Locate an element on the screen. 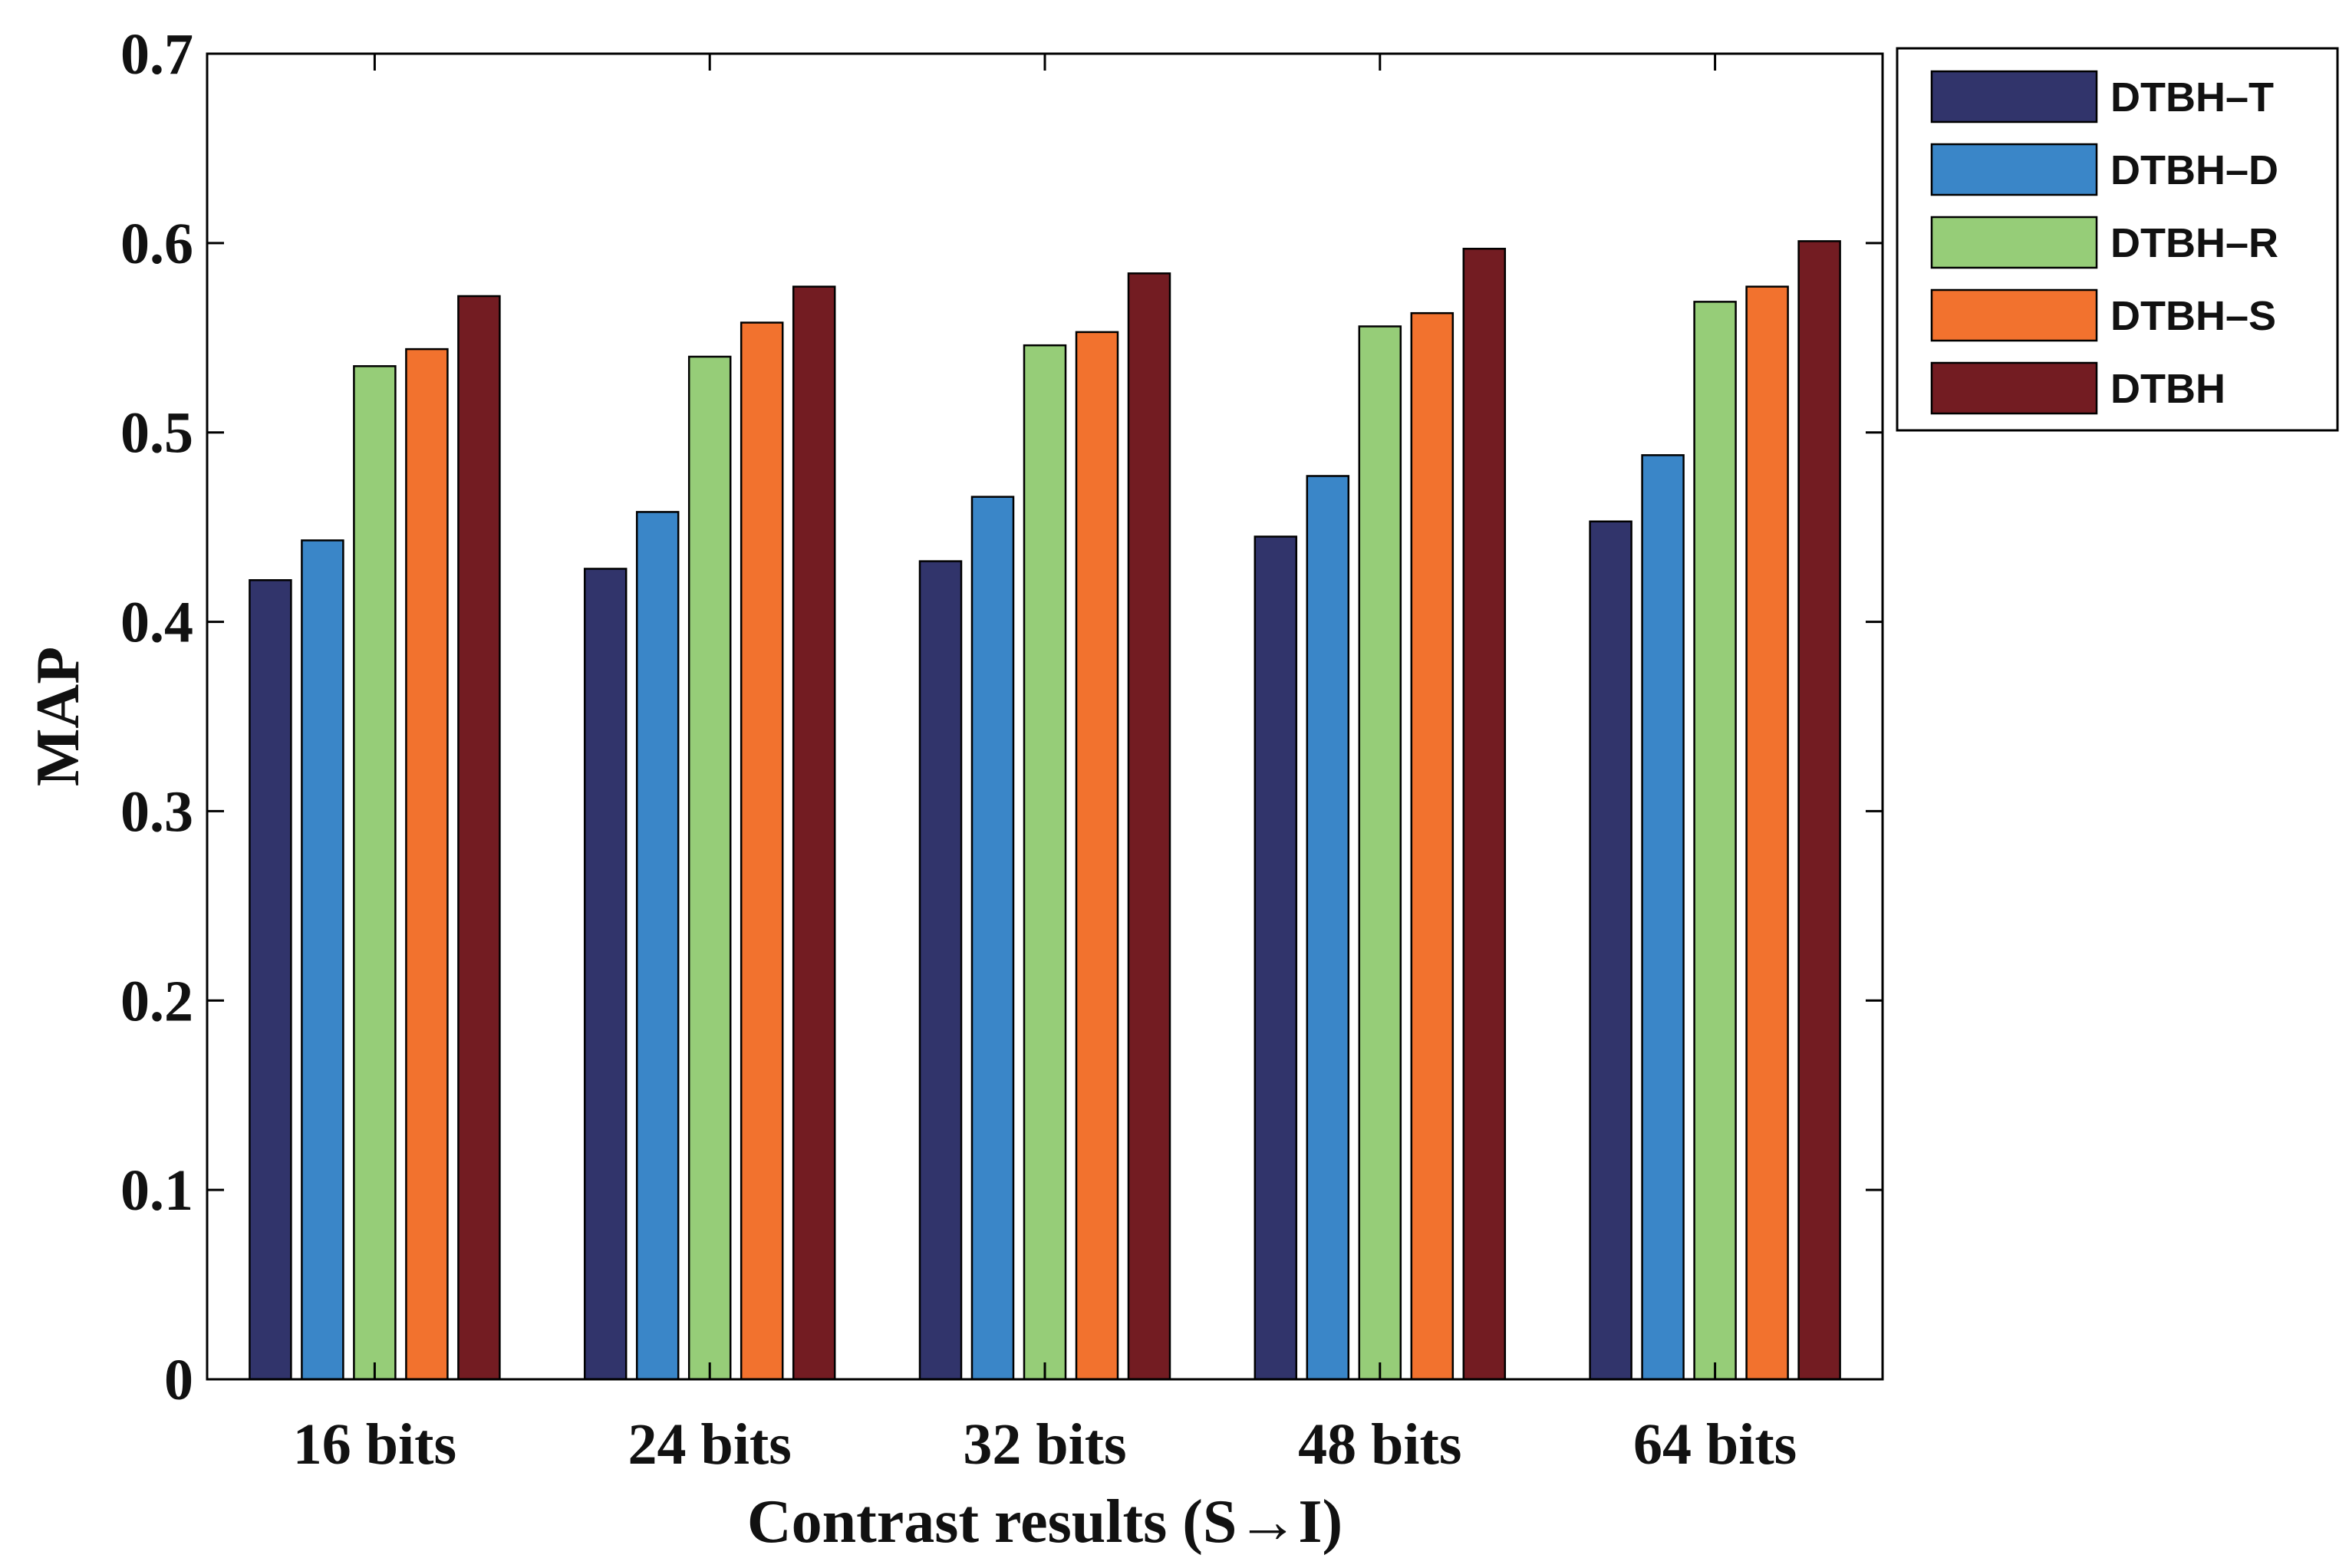 The image size is (2349, 1568). x-tick-label-4: 64 bits is located at coordinates (1715, 1444).